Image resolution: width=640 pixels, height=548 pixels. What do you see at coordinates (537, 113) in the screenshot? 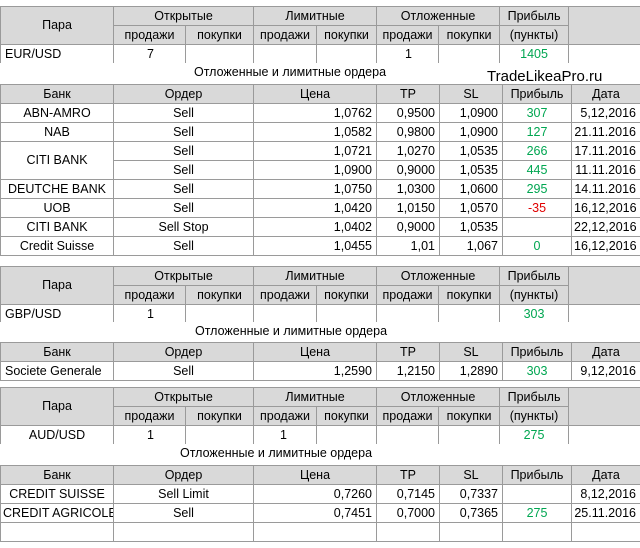
I see `profit-cell: 307` at bounding box center [537, 113].